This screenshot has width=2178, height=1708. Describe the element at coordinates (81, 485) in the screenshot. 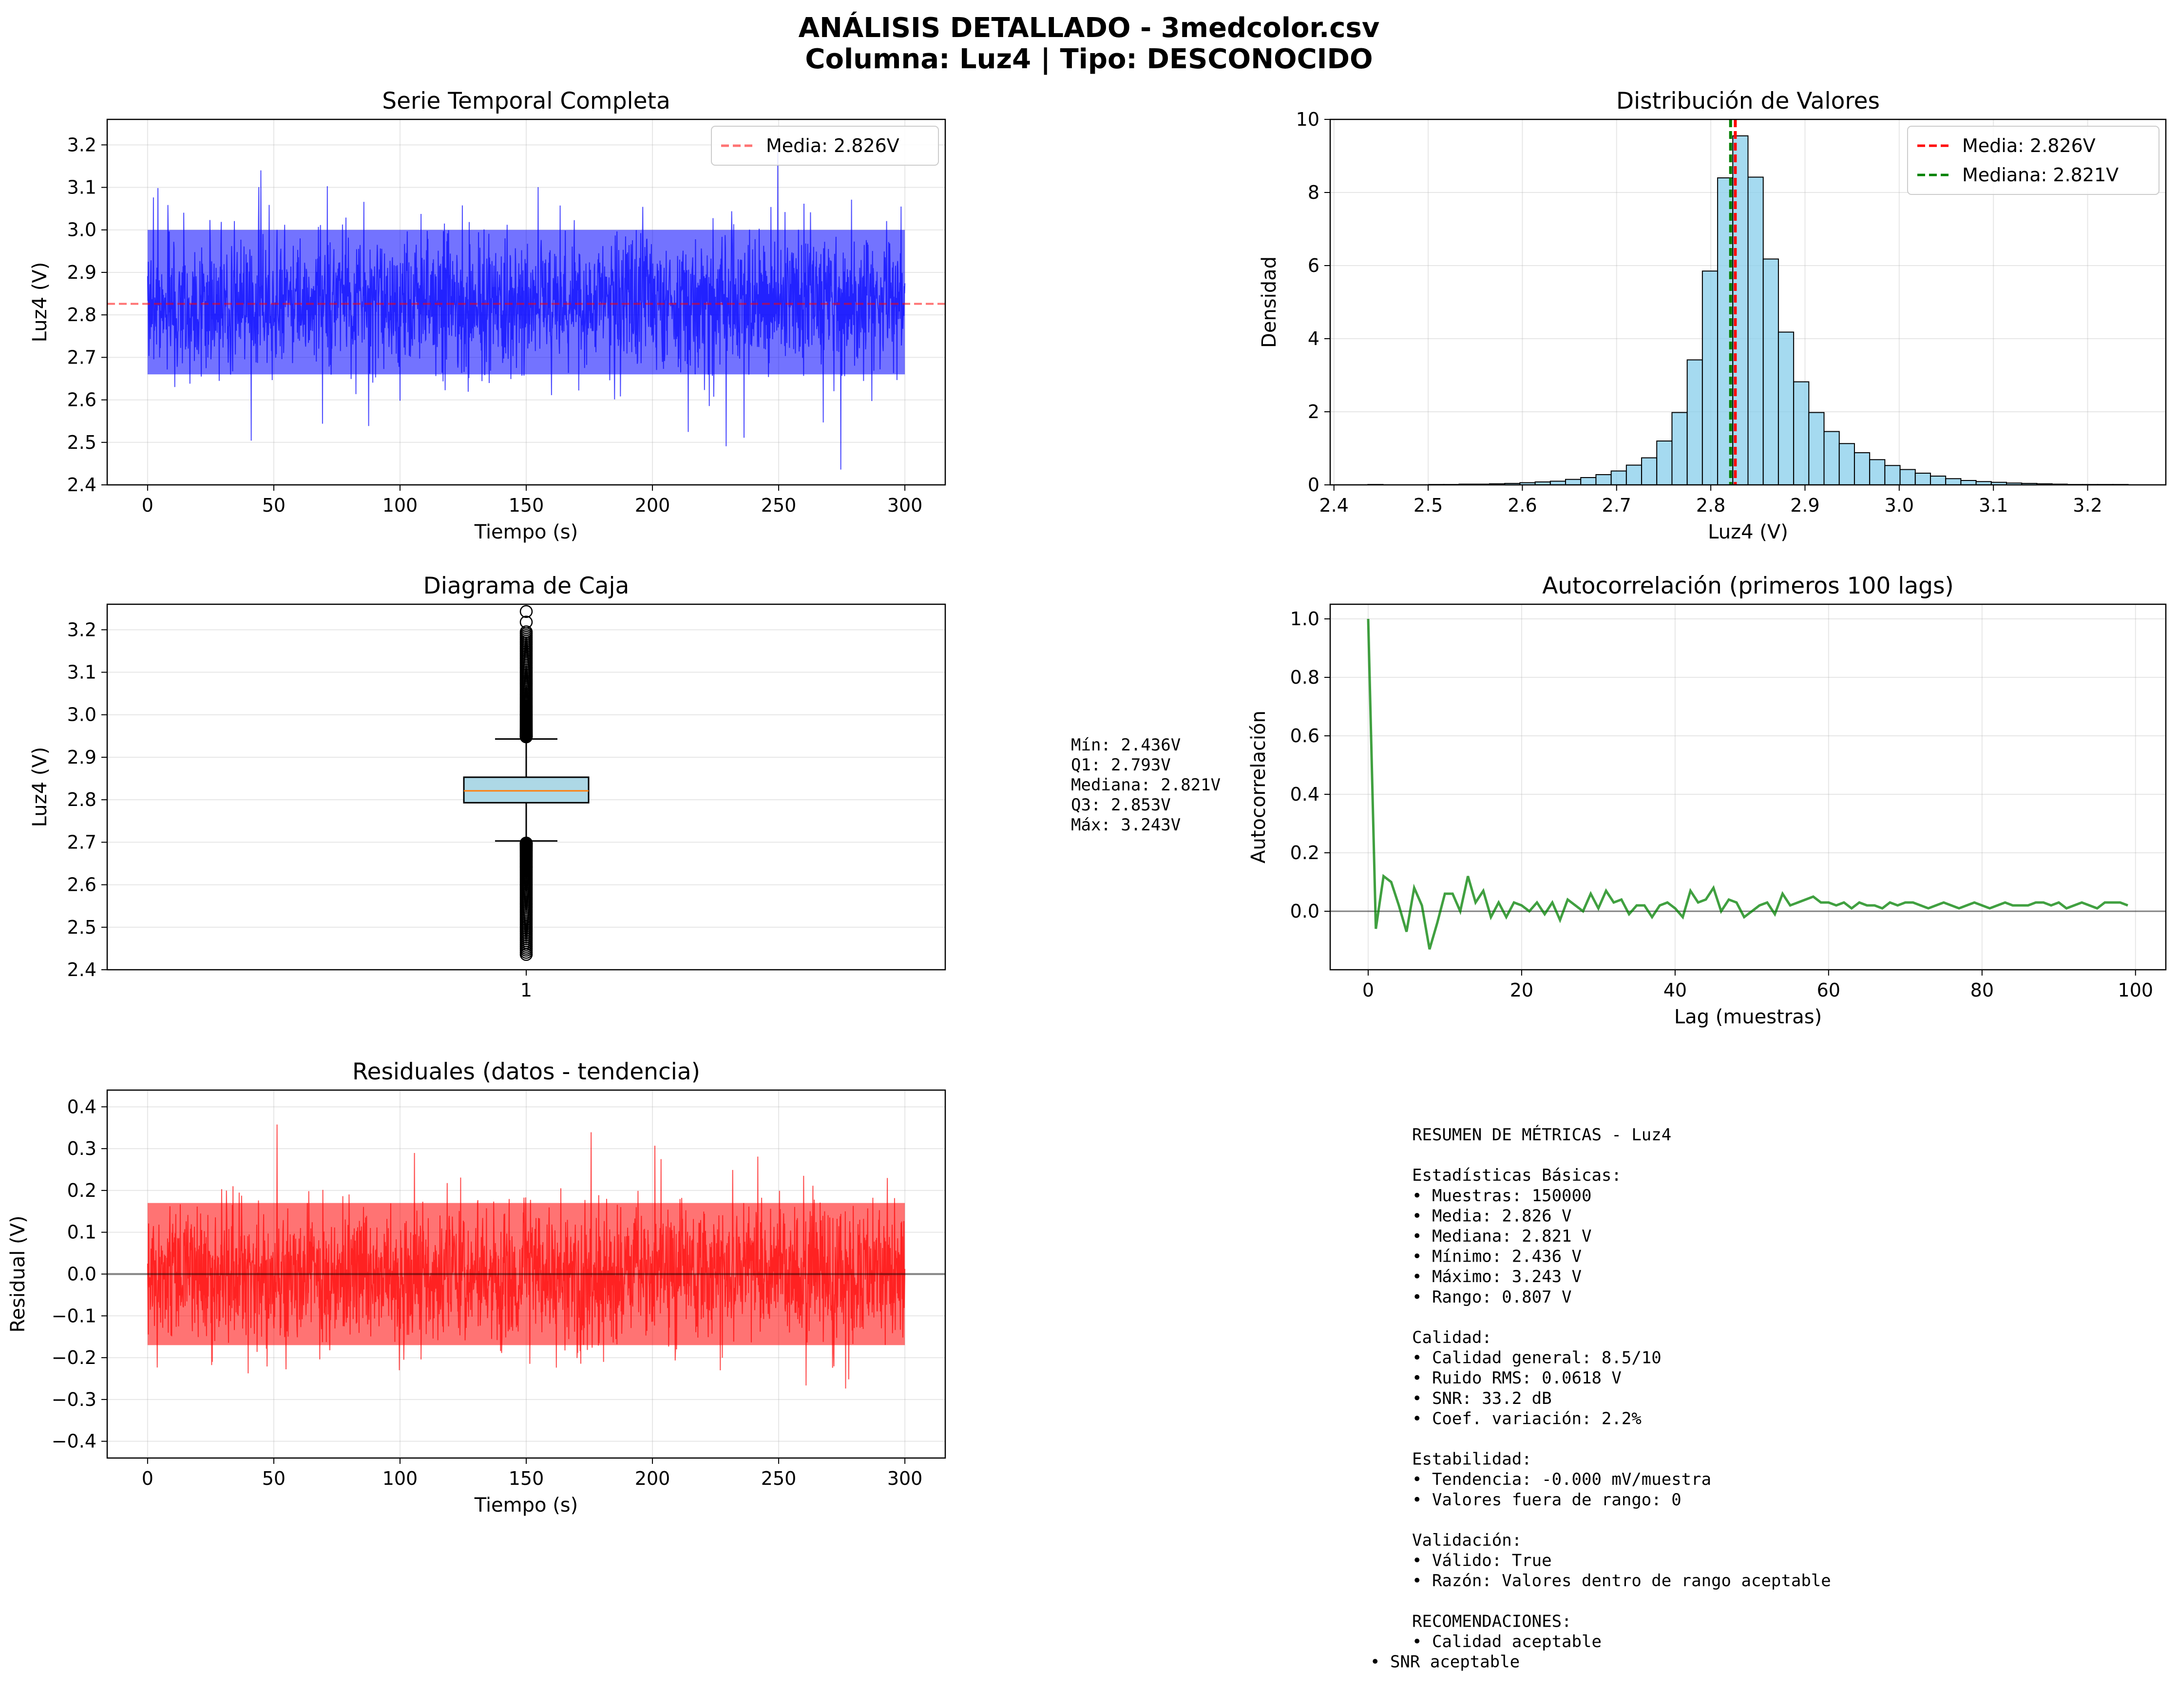

I see `timeseries-ytick-label: 2.4` at that location.